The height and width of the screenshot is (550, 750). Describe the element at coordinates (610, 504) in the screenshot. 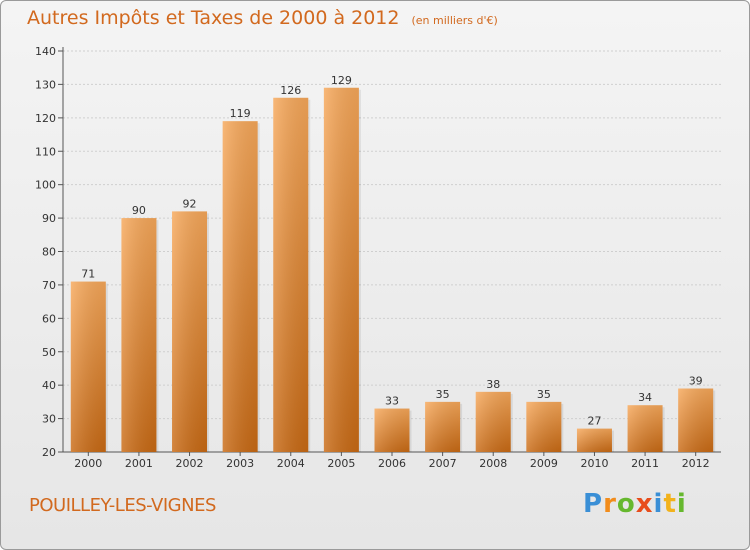

I see `logo-letter: r` at that location.